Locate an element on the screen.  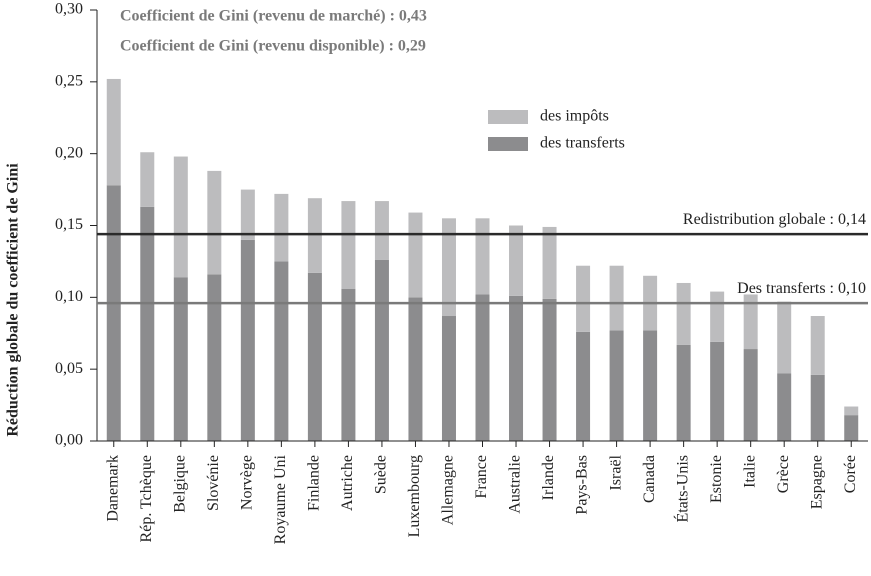
reference-label: Des transferts : 0,10 is located at coordinates (801, 288).